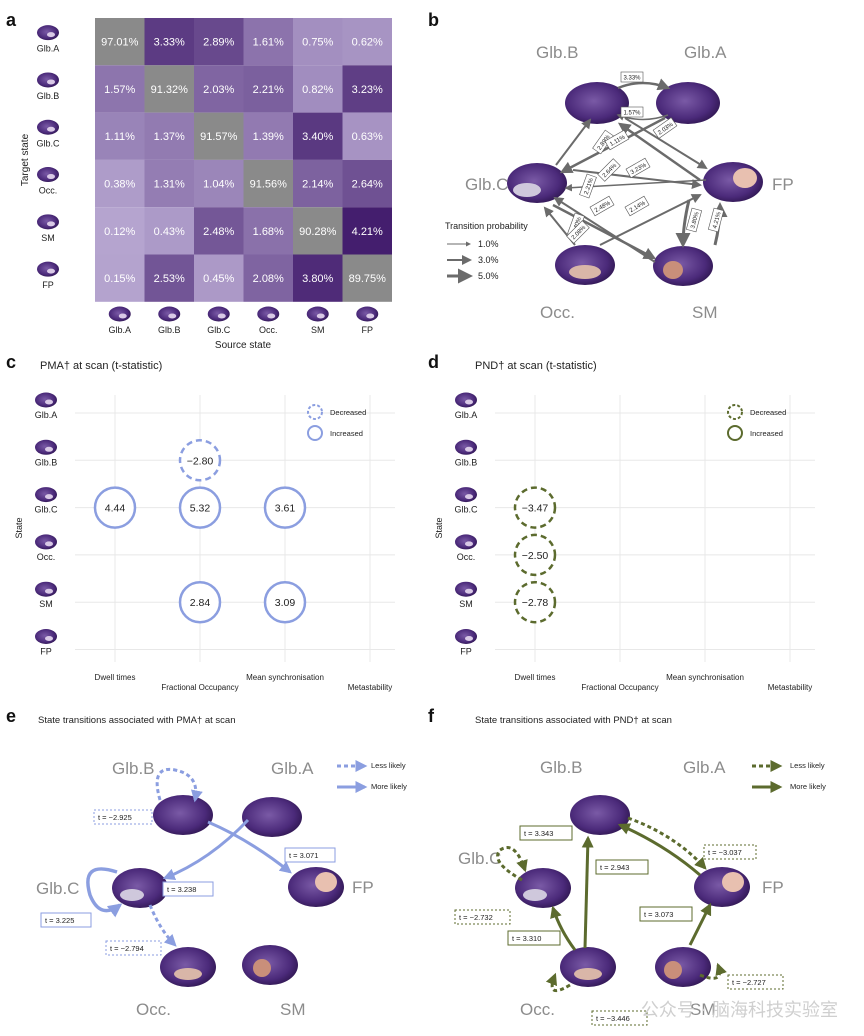  I want to click on stat-point, so click(200, 507).